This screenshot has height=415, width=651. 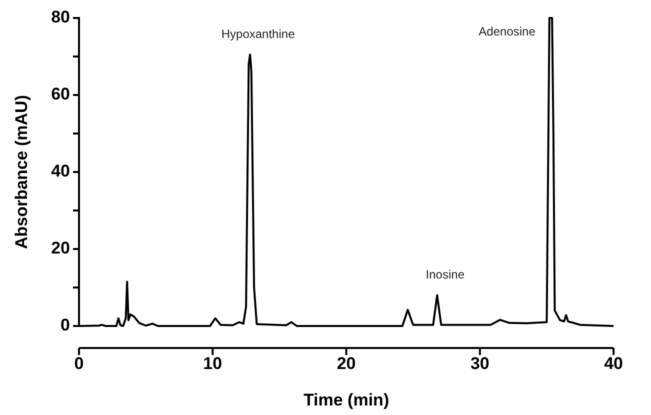 I want to click on x-tick-label: 40, so click(x=614, y=363).